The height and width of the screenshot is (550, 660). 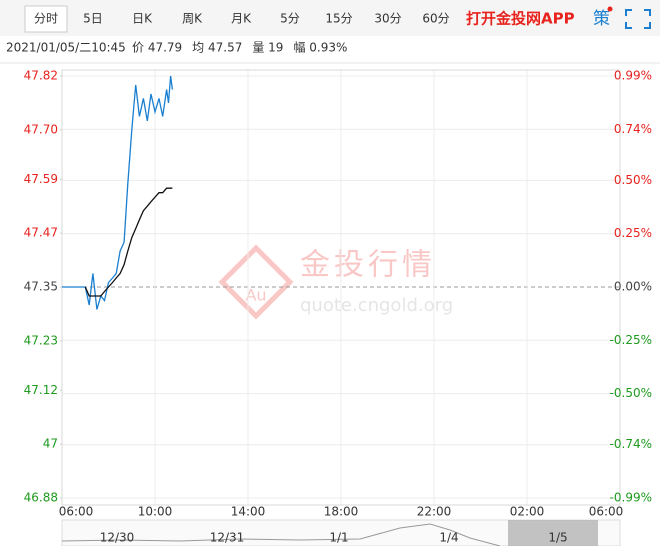 What do you see at coordinates (290, 19) in the screenshot?
I see `tab: 5分` at bounding box center [290, 19].